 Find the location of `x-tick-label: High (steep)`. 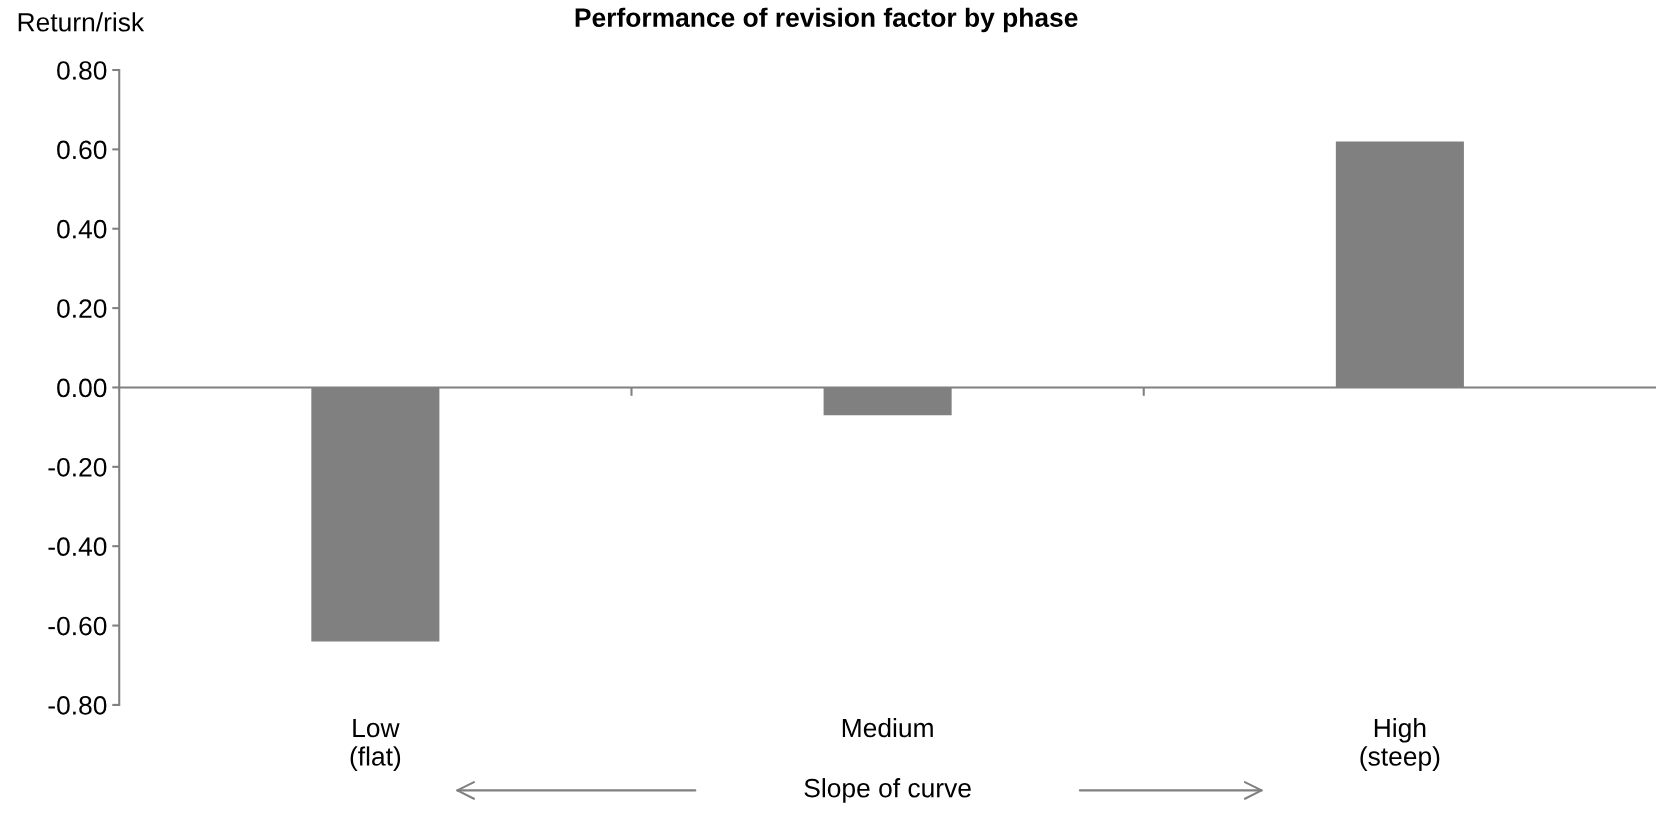

x-tick-label: High (steep) is located at coordinates (1400, 744).